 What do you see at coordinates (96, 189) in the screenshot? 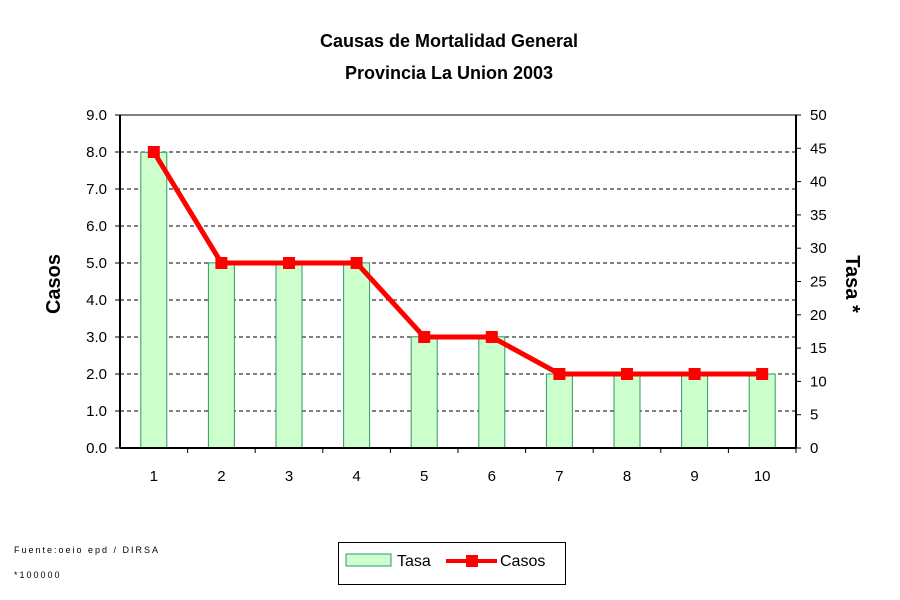
I see `y-tick-label: 7.0` at bounding box center [96, 189].